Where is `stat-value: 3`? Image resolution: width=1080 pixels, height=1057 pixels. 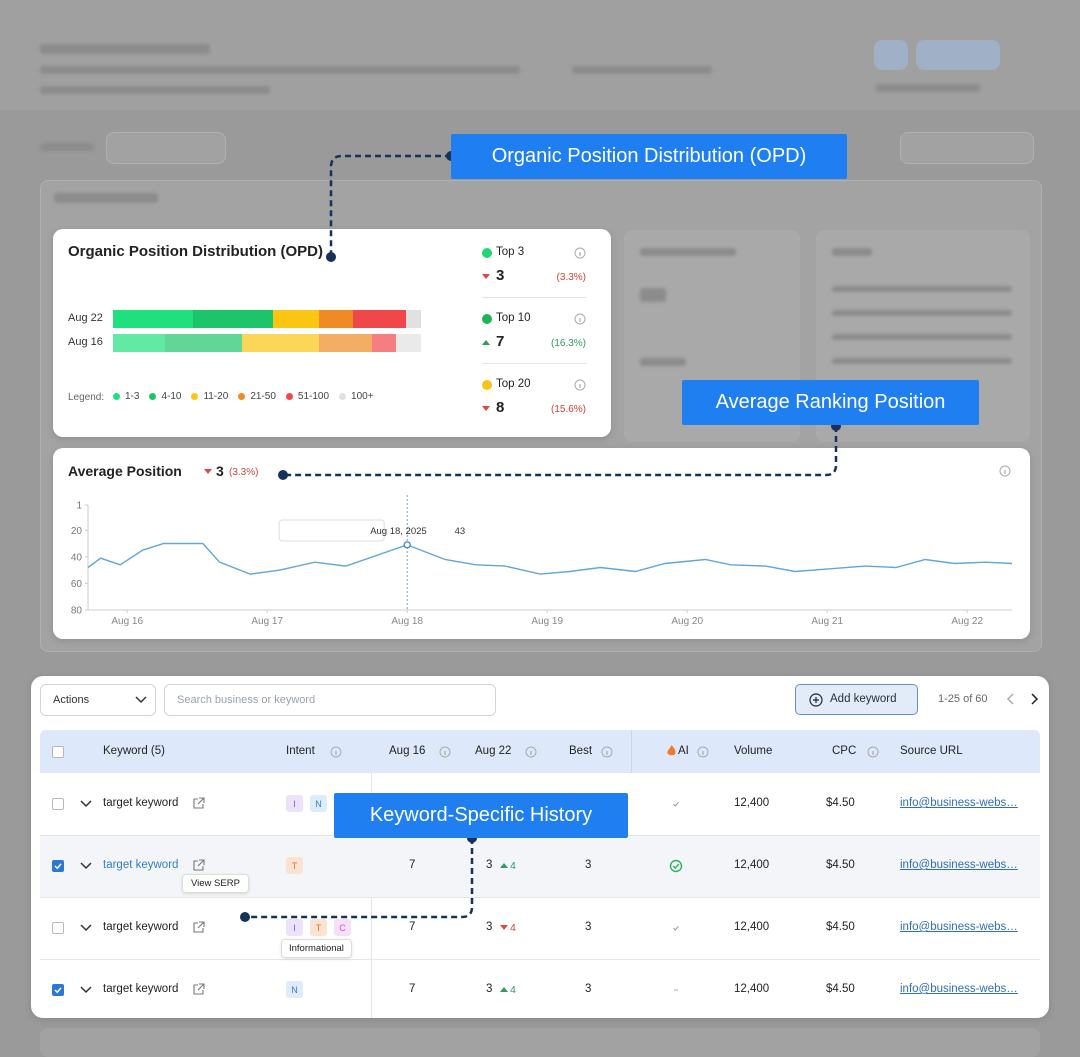 stat-value: 3 is located at coordinates (500, 275).